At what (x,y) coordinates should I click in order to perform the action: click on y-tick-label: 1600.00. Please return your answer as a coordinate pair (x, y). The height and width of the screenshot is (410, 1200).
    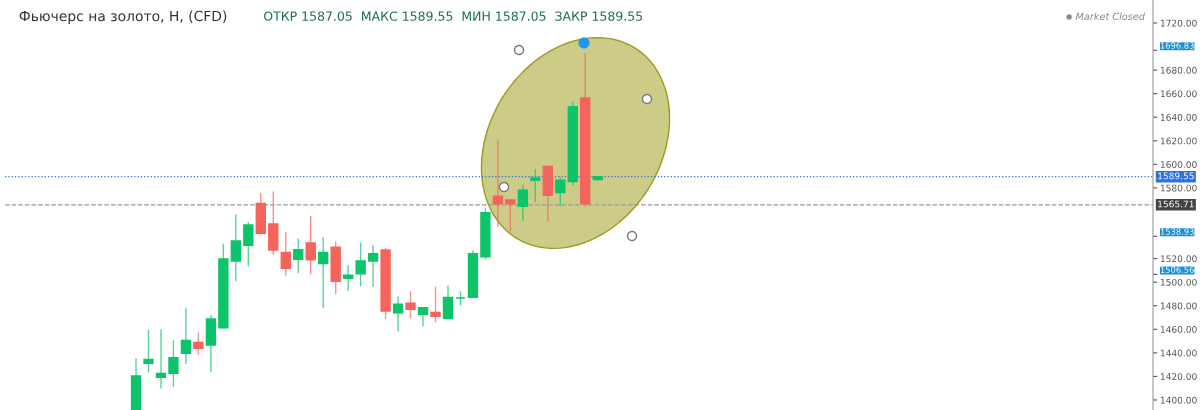
    Looking at the image, I should click on (1178, 164).